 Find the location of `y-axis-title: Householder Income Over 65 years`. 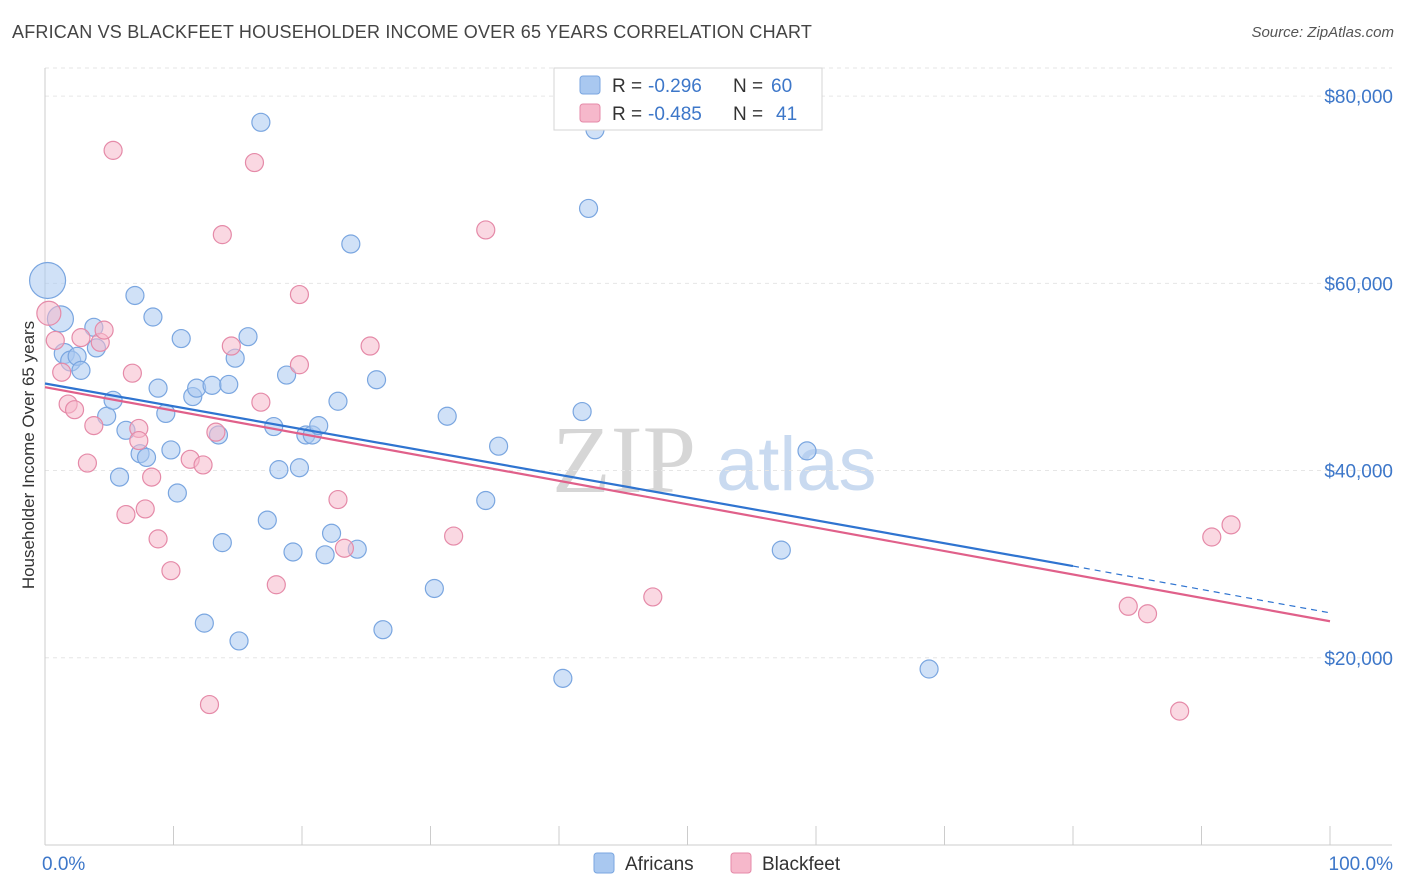

y-axis-title: Householder Income Over 65 years is located at coordinates (28, 455).